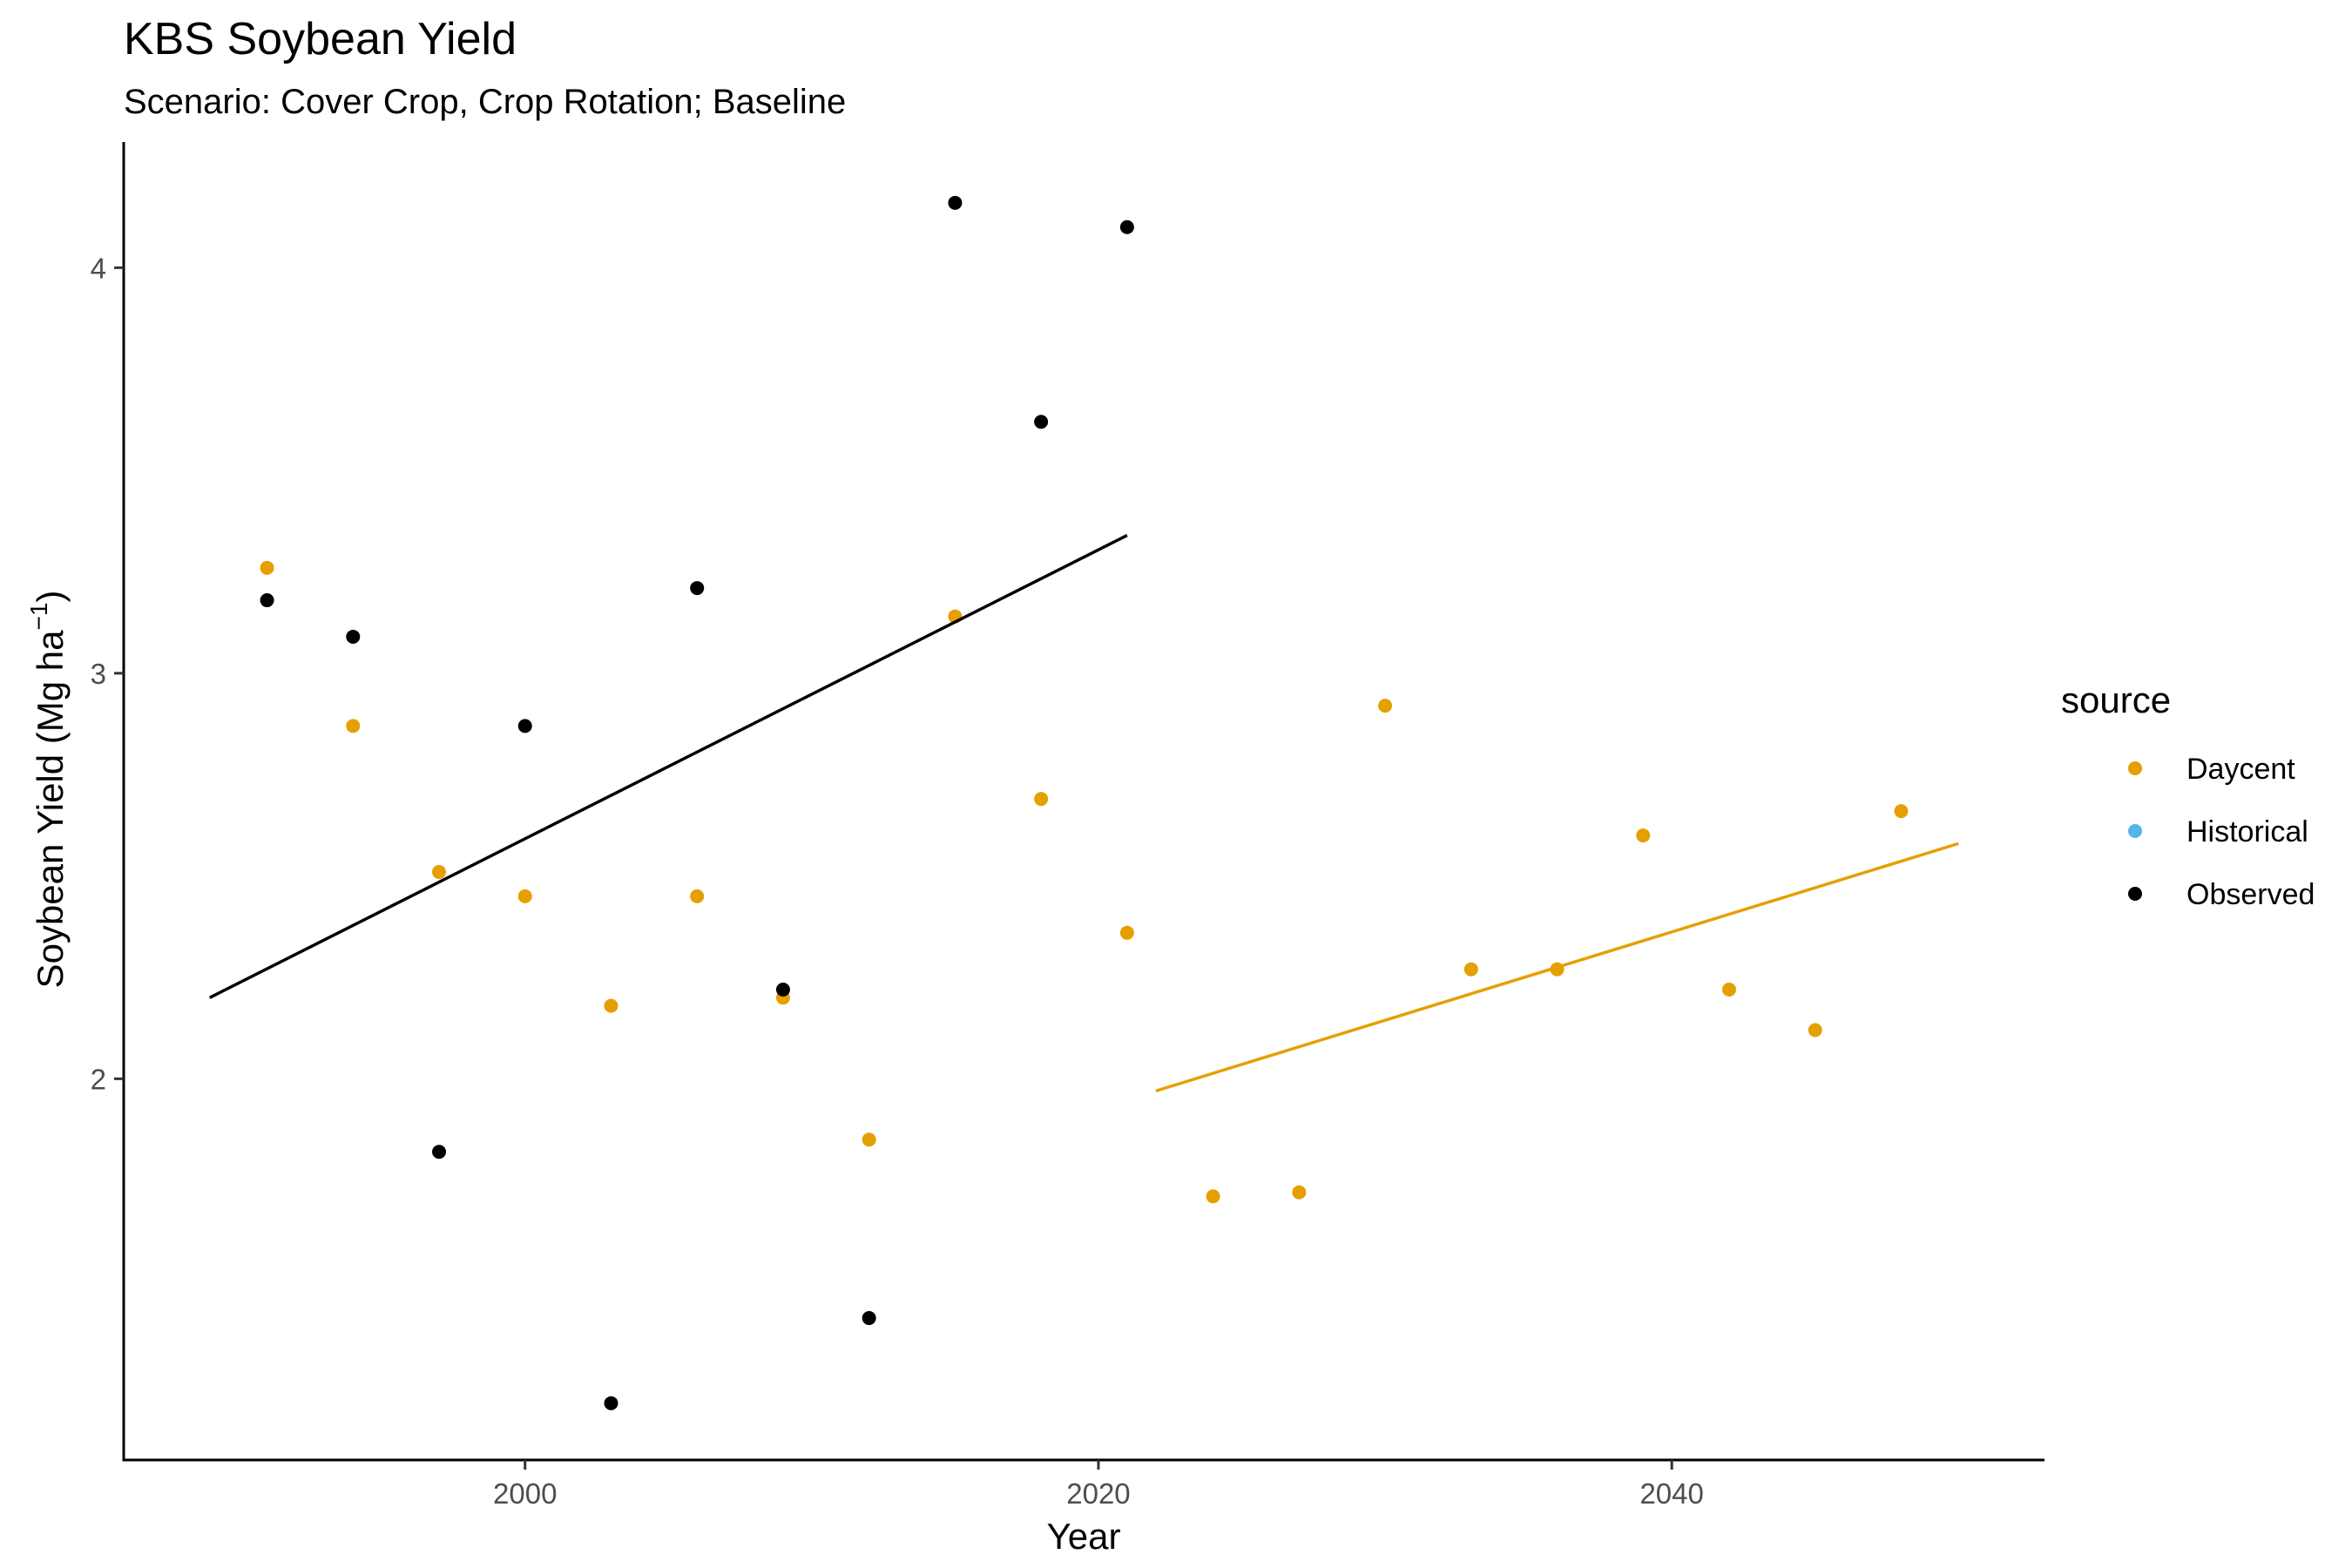 This screenshot has height=1568, width=2352. Describe the element at coordinates (2116, 699) in the screenshot. I see `legend-title: source` at that location.